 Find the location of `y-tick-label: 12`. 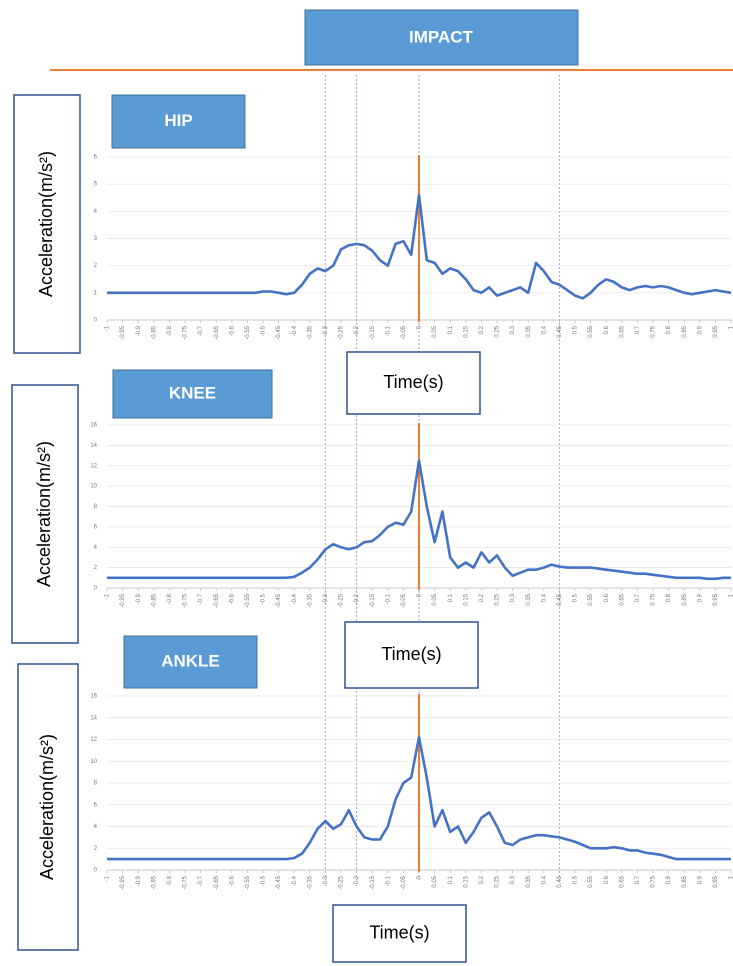

y-tick-label: 12 is located at coordinates (93, 466).